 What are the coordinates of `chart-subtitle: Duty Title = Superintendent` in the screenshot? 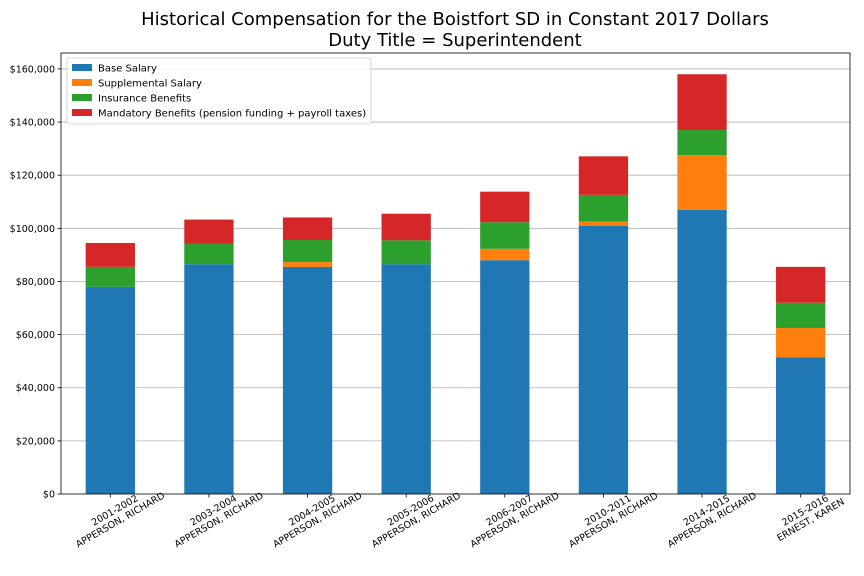 It's located at (454, 40).